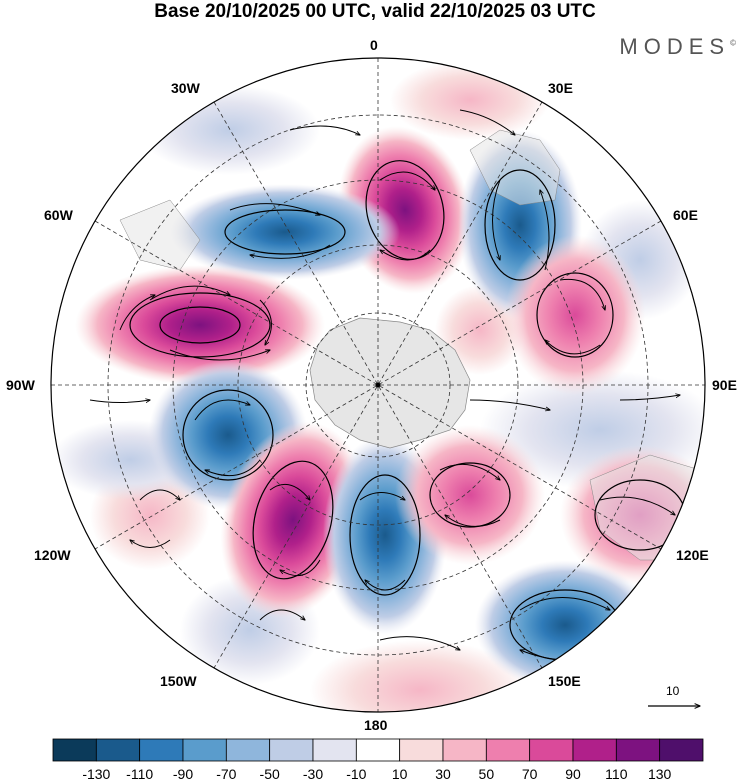 This screenshot has height=783, width=750. Describe the element at coordinates (183, 774) in the screenshot. I see `colorbar-tick-label: -90` at that location.